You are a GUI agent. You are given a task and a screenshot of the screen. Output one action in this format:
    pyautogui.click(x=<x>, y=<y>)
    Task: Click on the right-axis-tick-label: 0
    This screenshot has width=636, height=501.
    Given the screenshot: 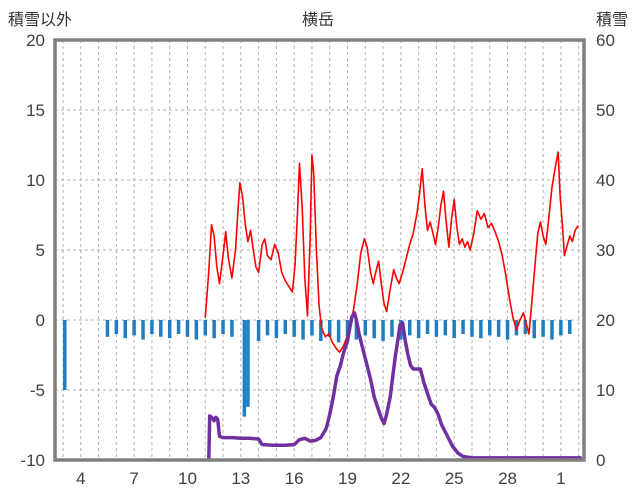 What is the action you would take?
    pyautogui.click(x=600, y=460)
    